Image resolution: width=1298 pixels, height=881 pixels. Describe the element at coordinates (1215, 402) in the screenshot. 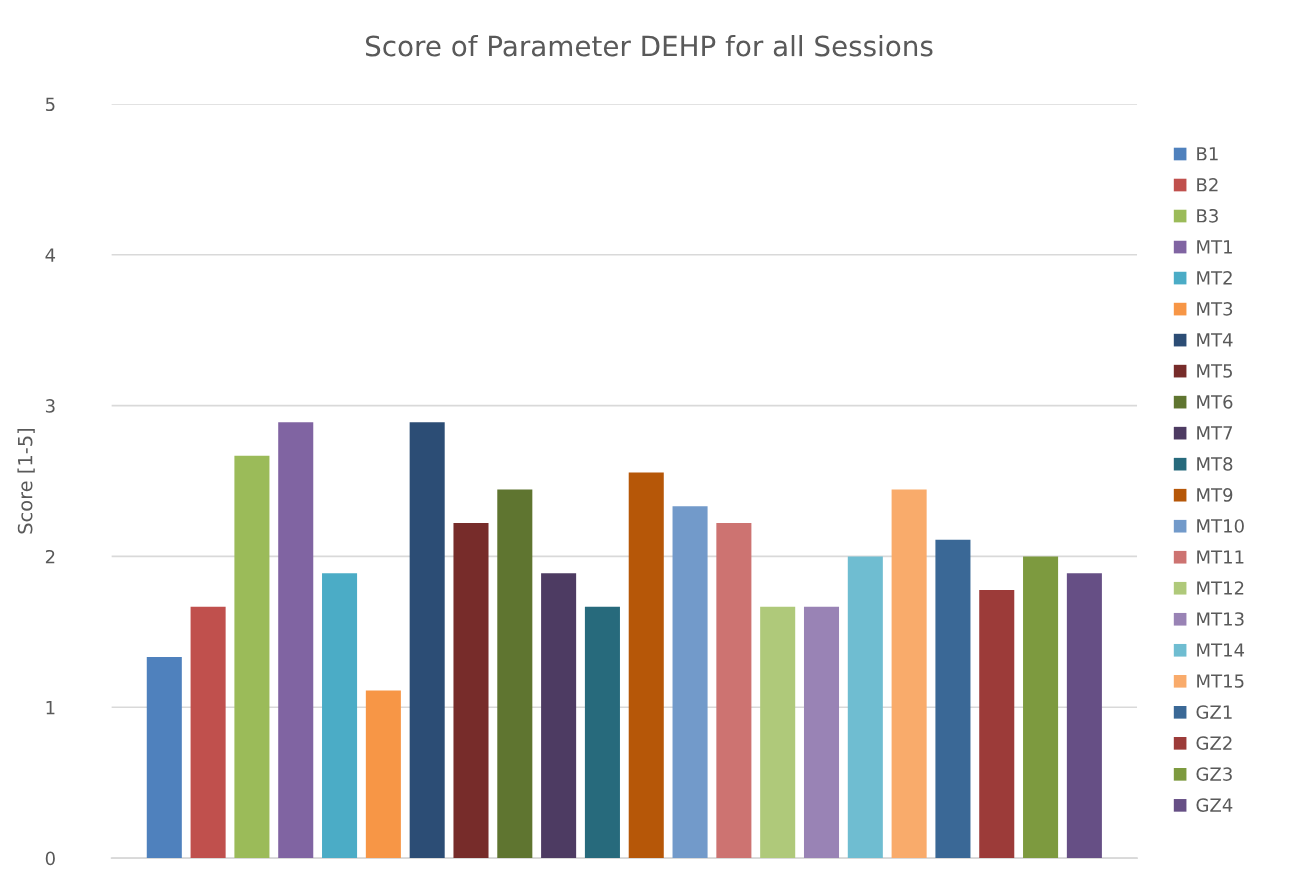

I see `legend-label: MT6` at that location.